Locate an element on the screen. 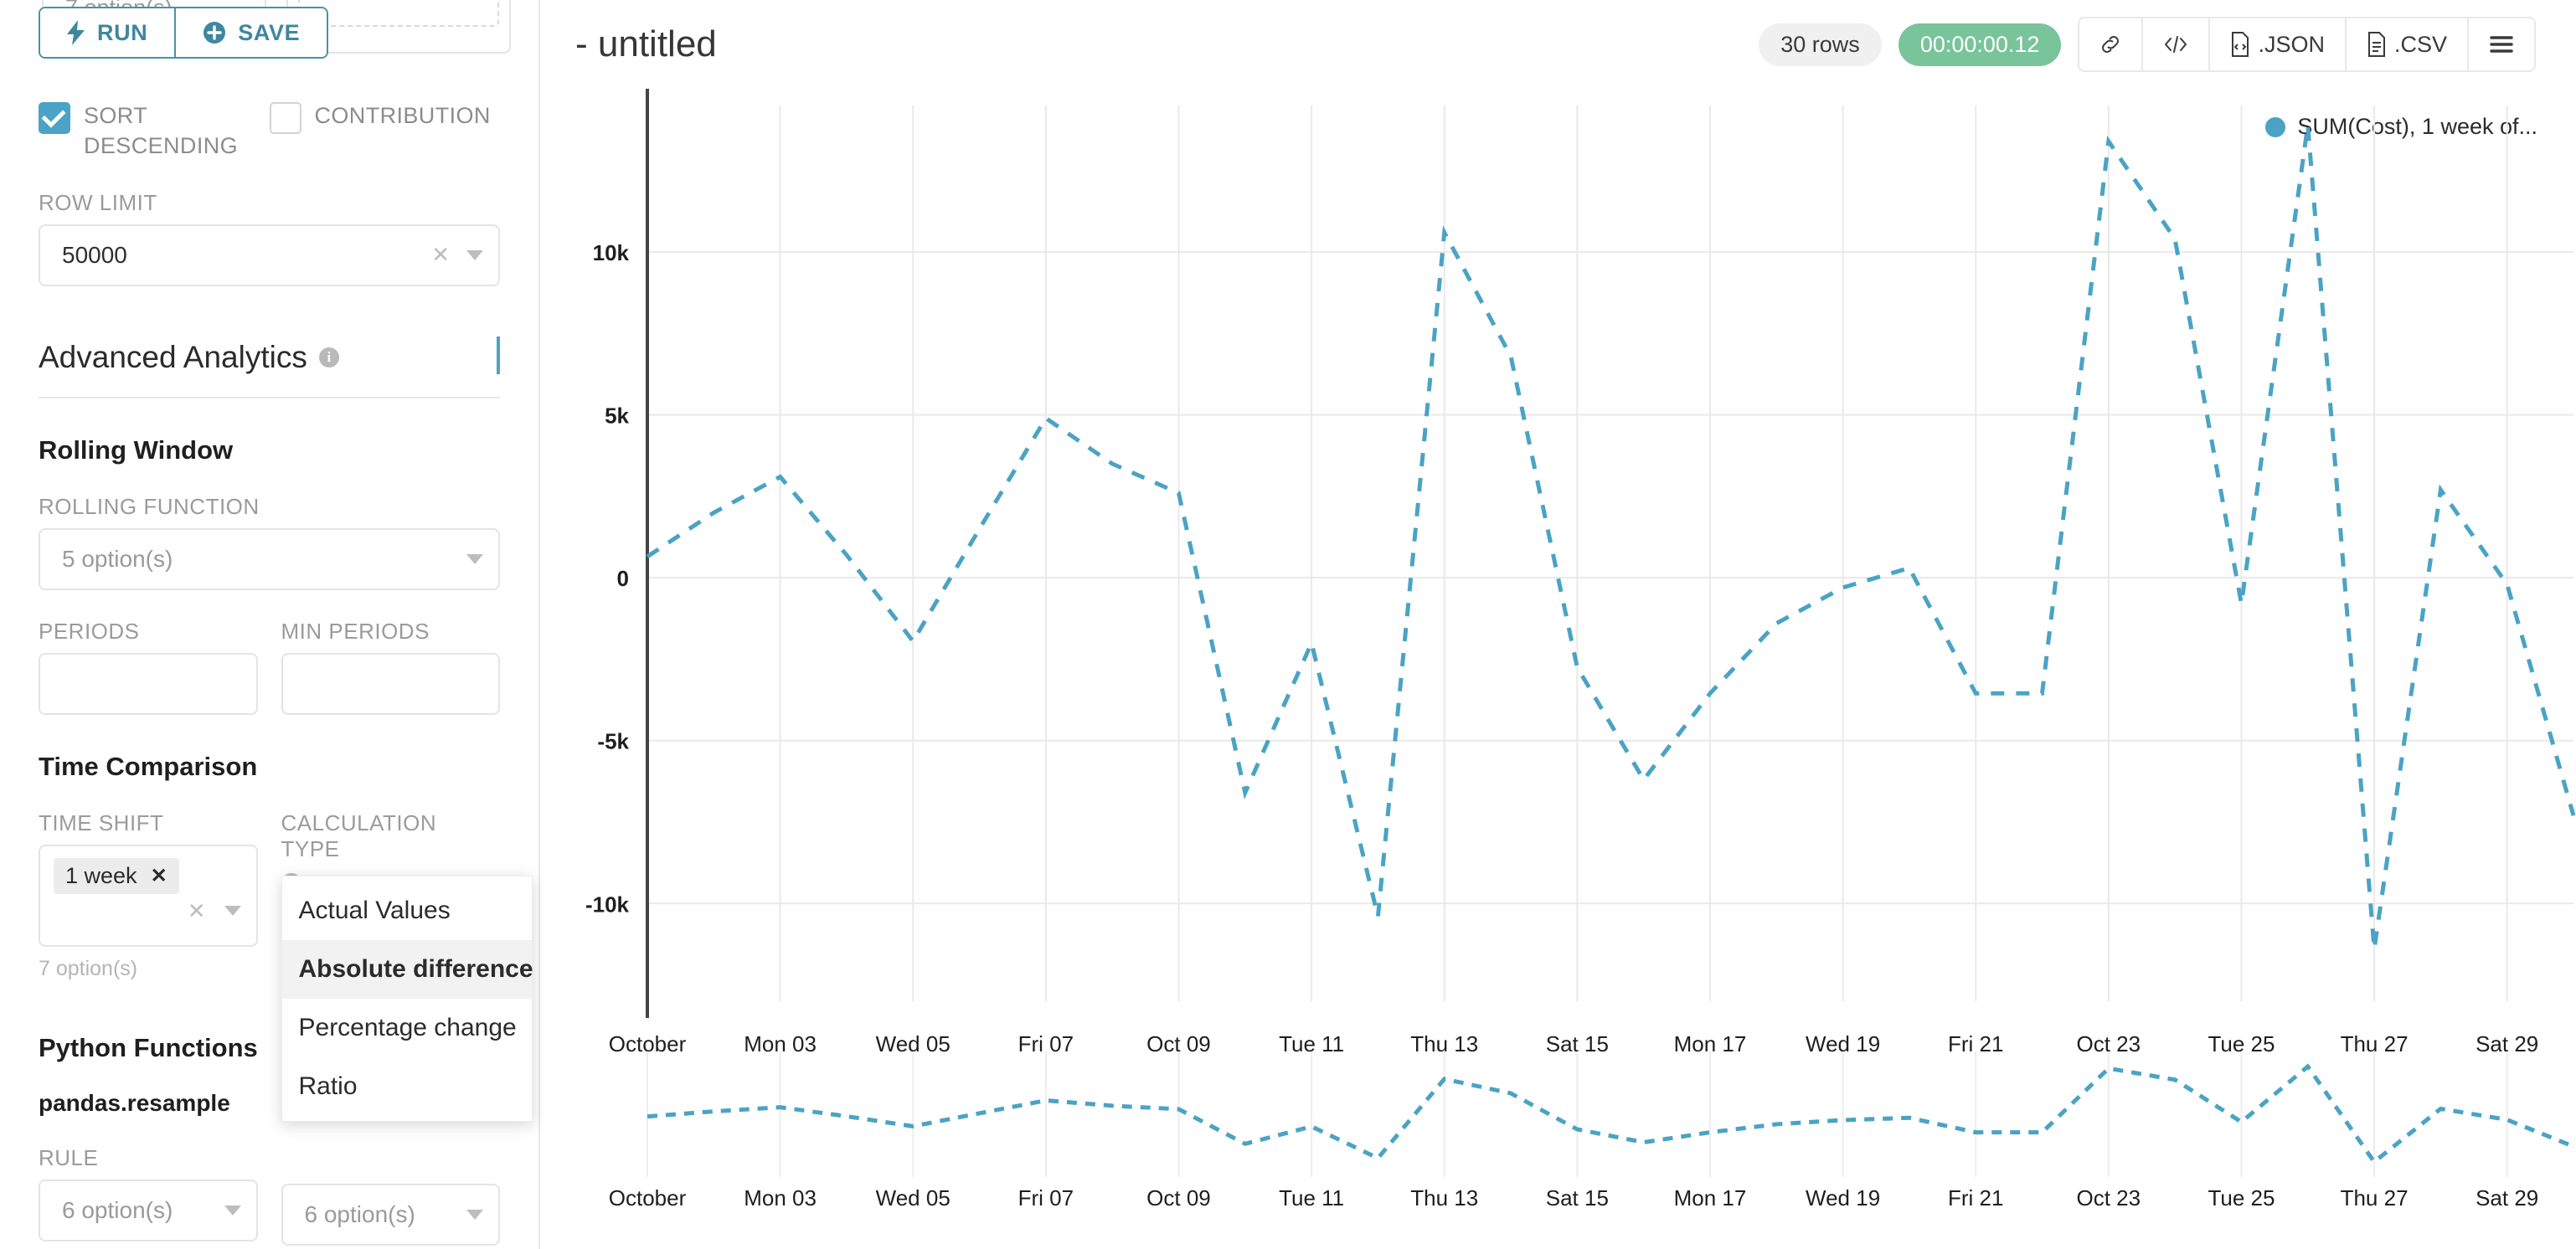  advanced-analytics-header: Advanced Analytics i is located at coordinates (269, 355).